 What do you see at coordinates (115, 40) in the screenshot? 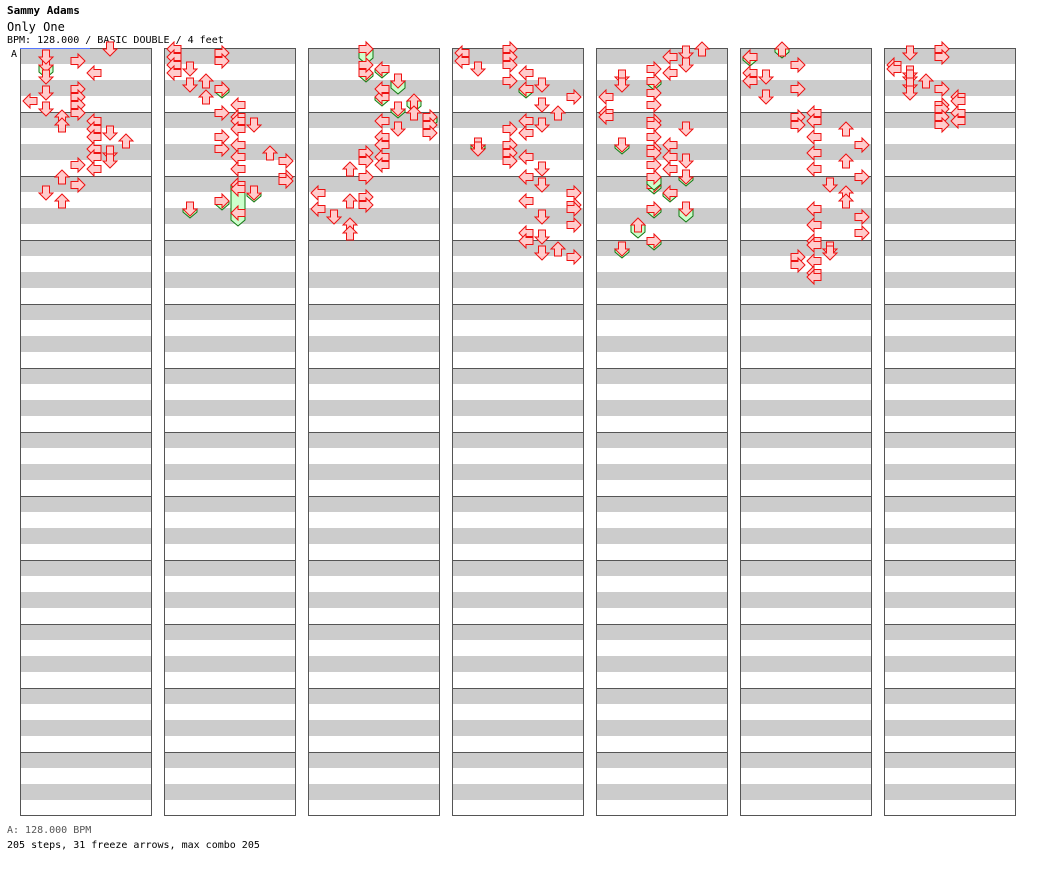
I see `bpm-info: BPM: 128.000 / BASIC DOUBLE / 4 feet` at bounding box center [115, 40].